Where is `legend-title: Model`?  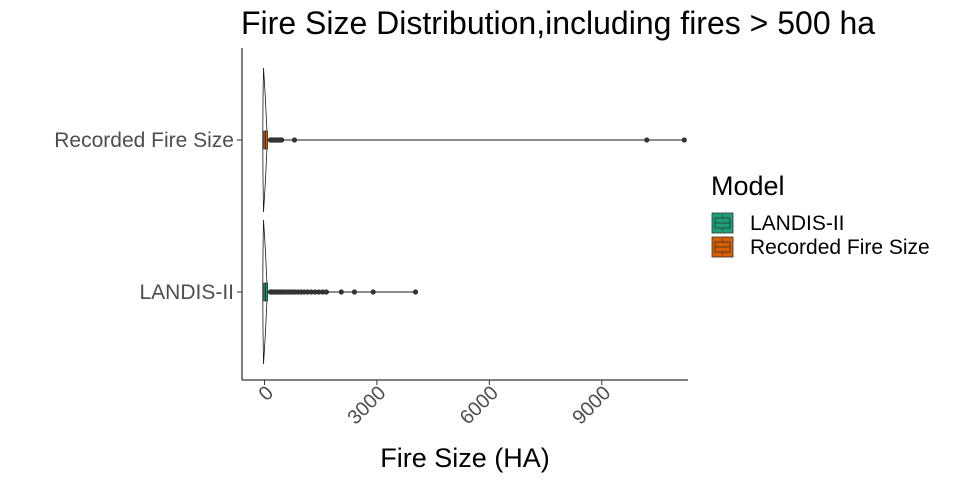
legend-title: Model is located at coordinates (748, 186).